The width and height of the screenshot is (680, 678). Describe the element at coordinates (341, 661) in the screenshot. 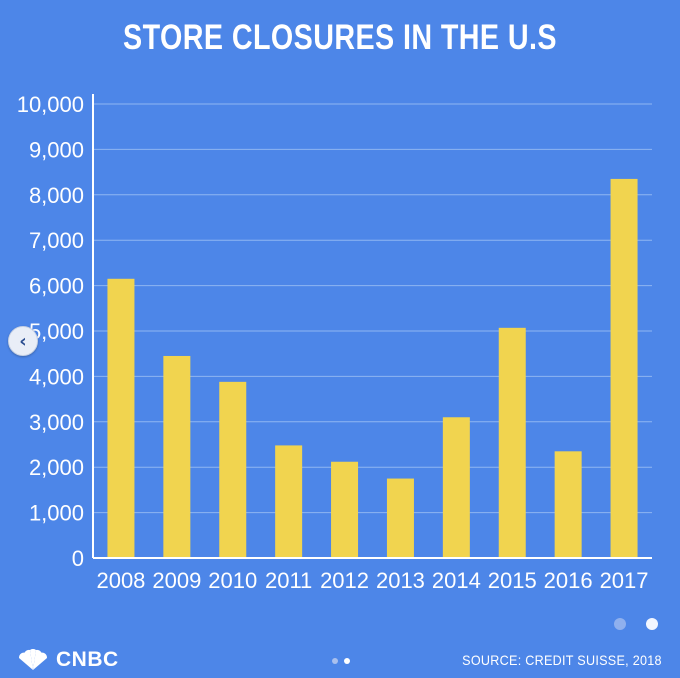

I see `page-indicator` at that location.